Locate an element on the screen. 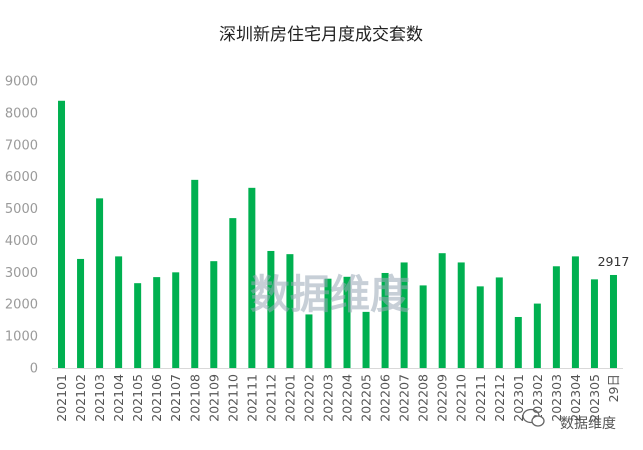 This screenshot has width=643, height=450. x-tick-label: 202111 is located at coordinates (251, 398).